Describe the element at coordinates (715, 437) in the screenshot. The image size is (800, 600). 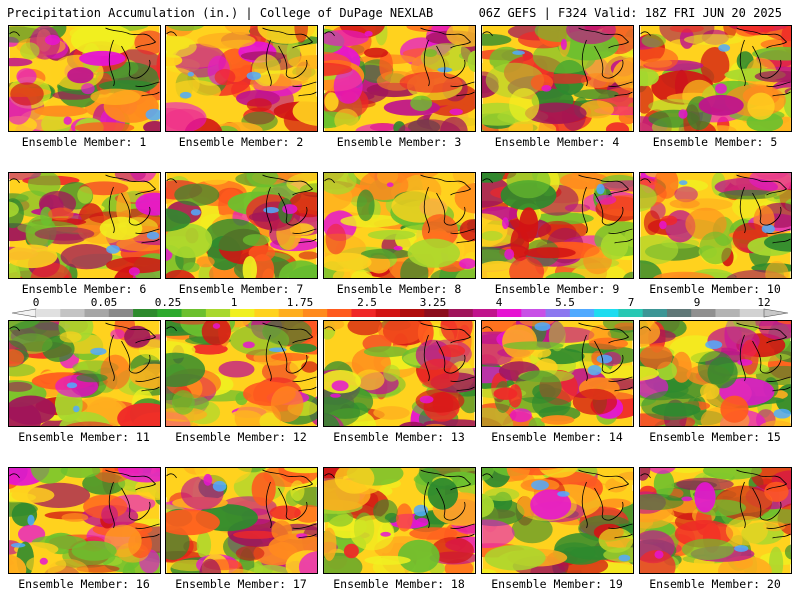
I see `ensemble-member-label: Ensemble Member: 15` at that location.